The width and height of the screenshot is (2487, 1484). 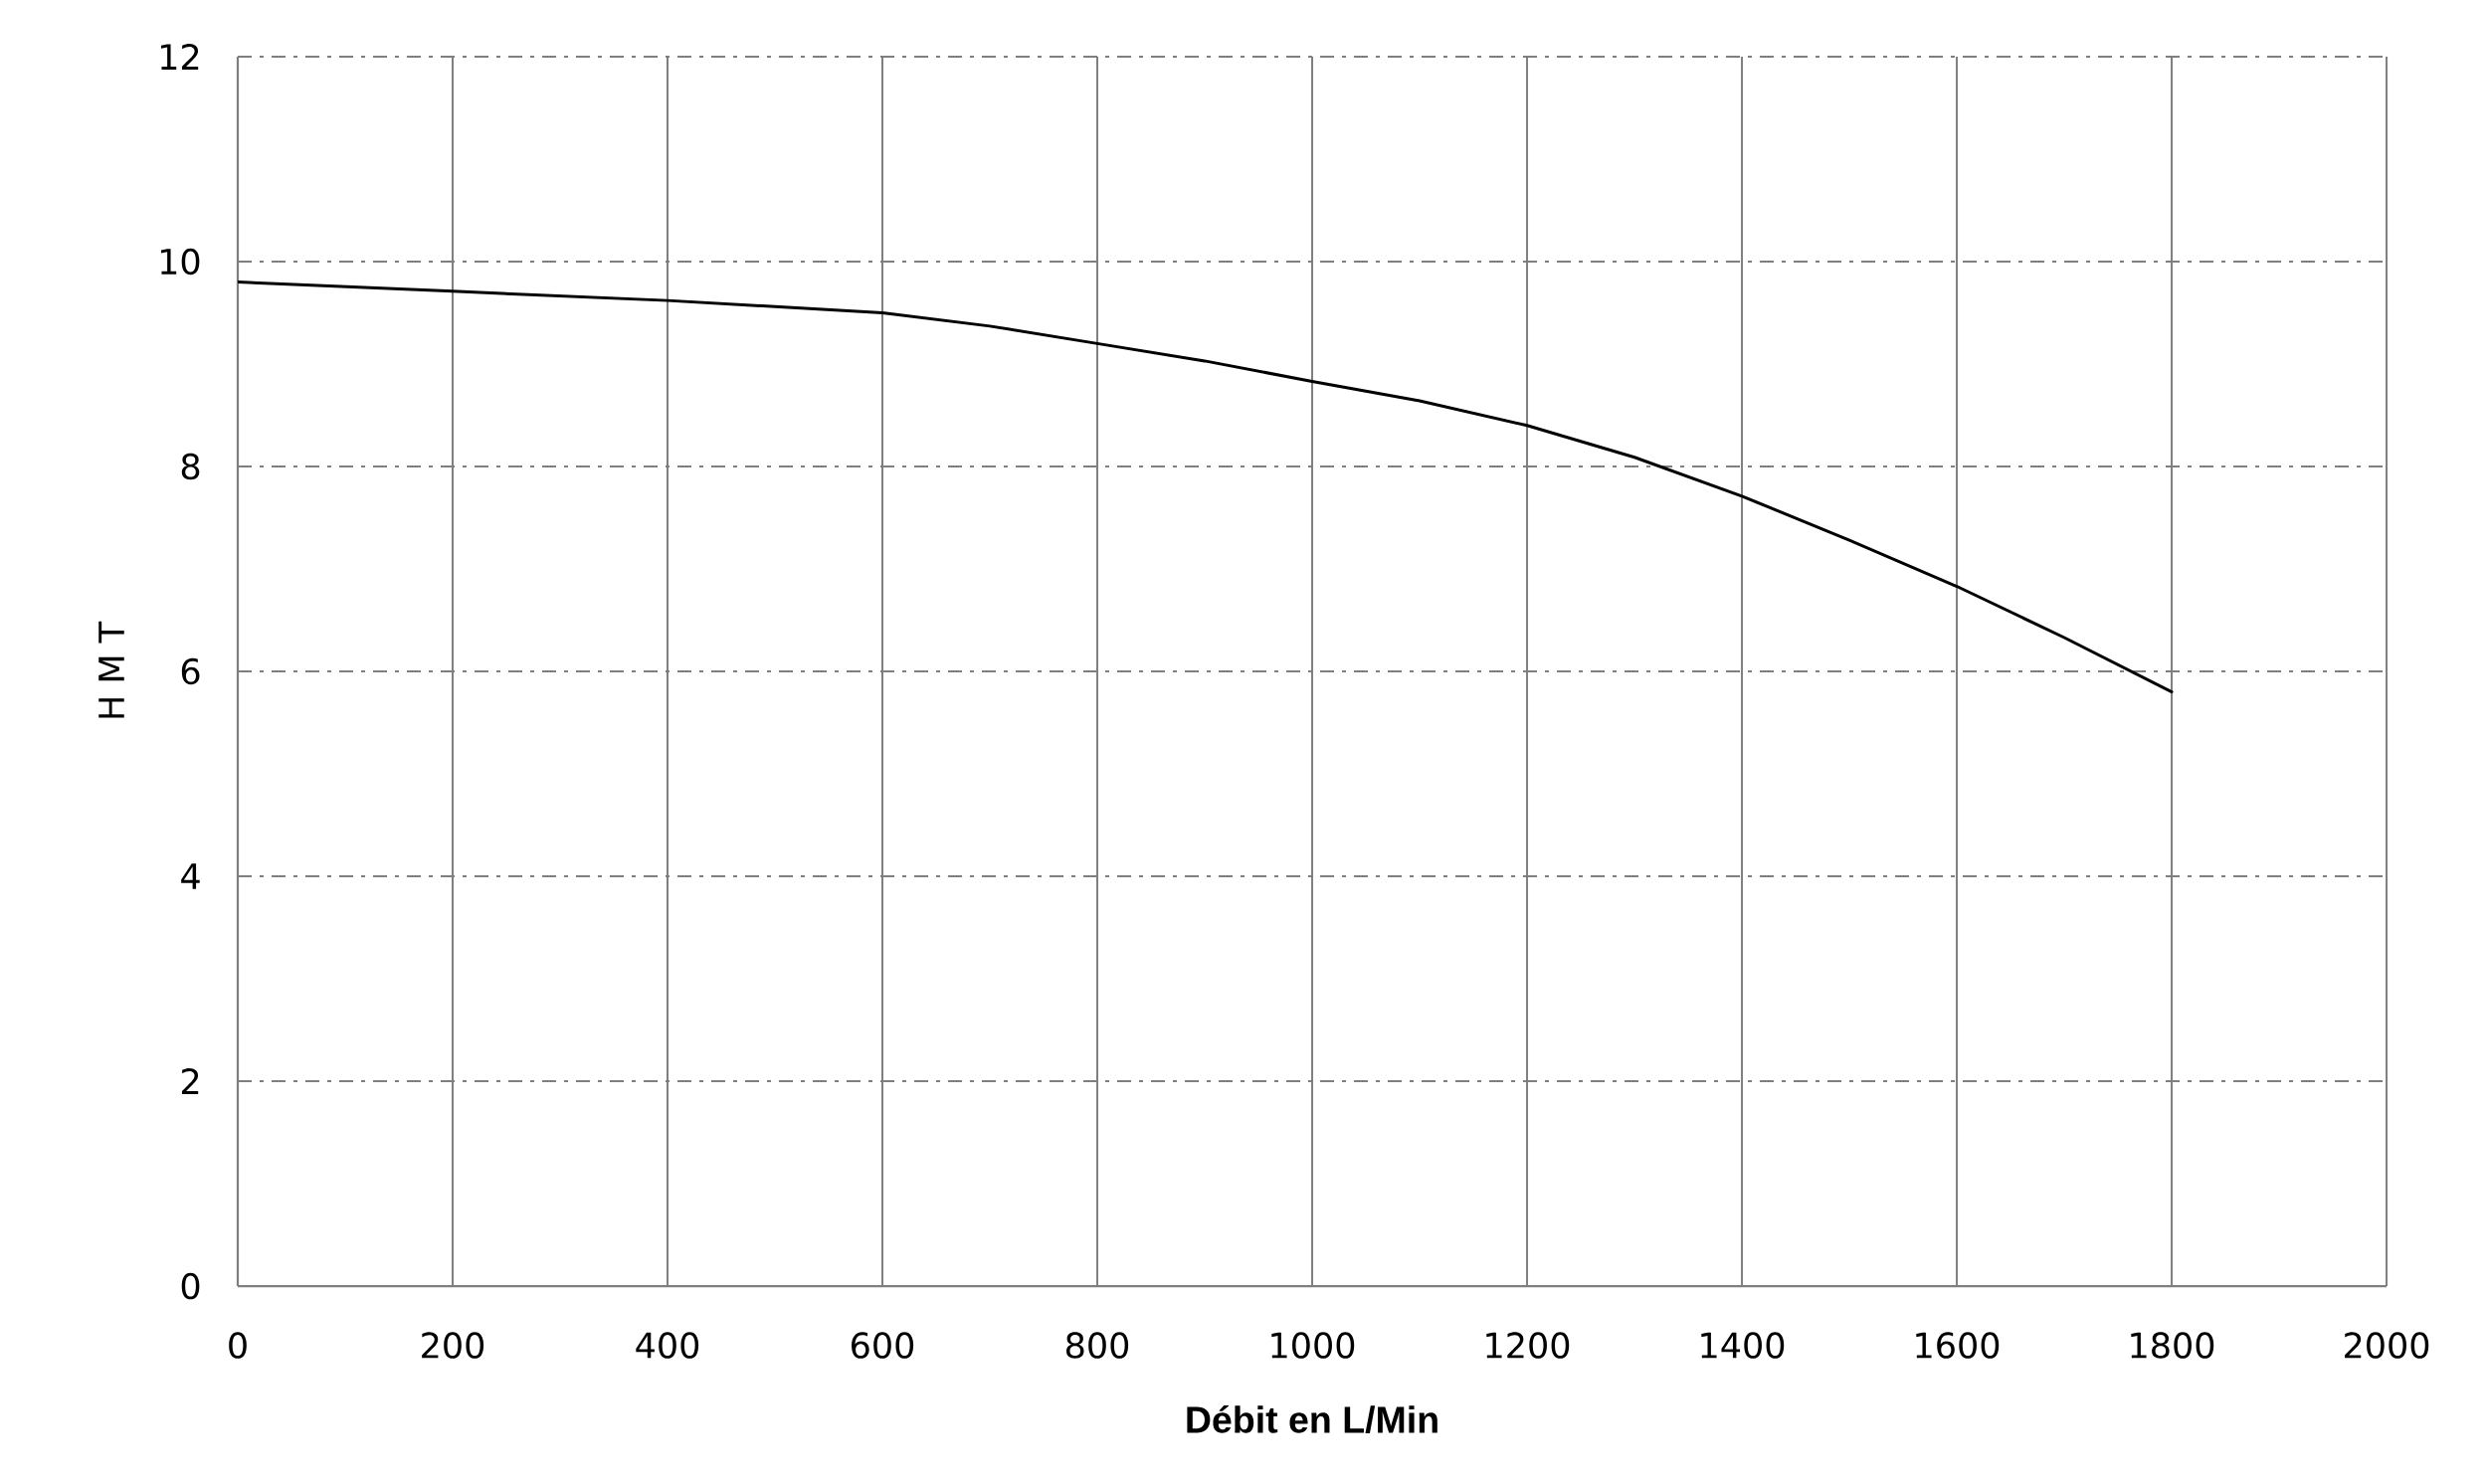 I want to click on x-tick-label: 600, so click(x=883, y=1345).